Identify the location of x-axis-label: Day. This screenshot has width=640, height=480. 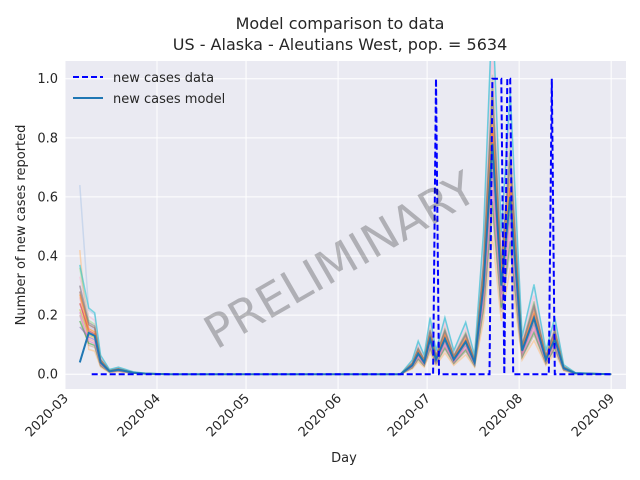
(344, 458).